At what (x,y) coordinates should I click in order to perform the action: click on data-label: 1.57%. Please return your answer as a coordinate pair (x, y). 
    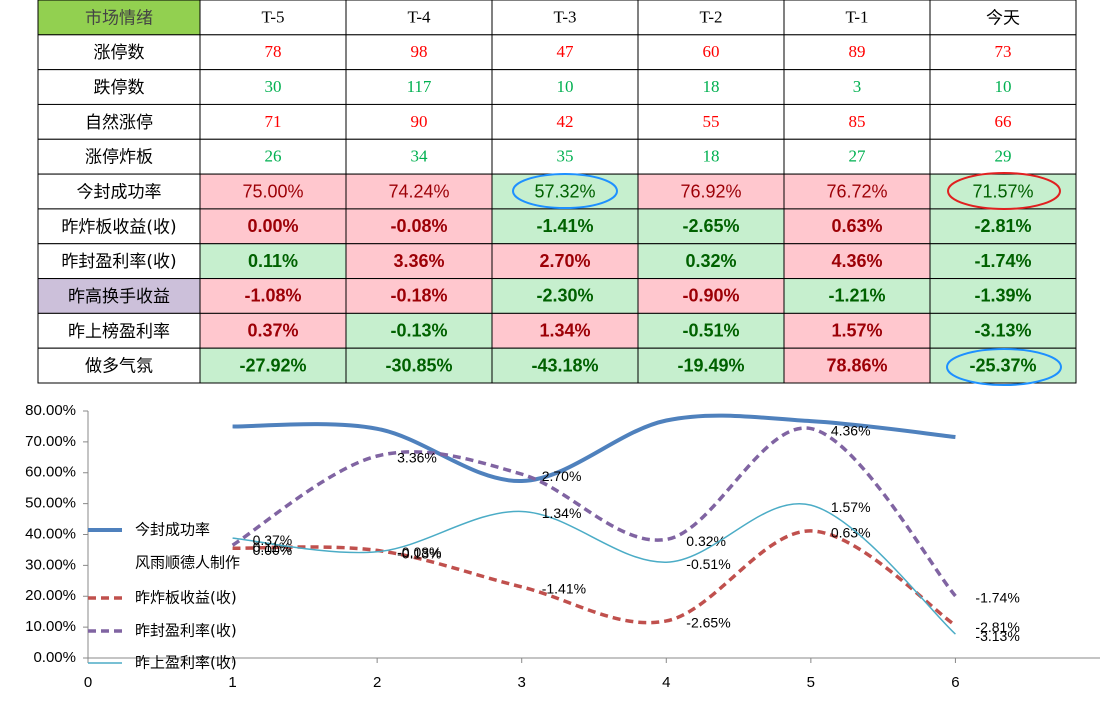
    Looking at the image, I should click on (851, 507).